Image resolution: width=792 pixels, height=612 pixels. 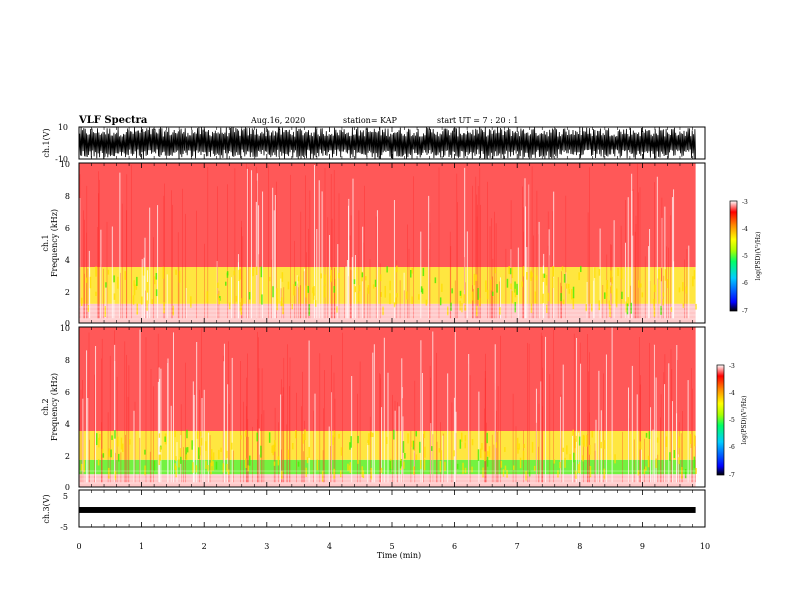 I want to click on start-time-label: start UT = 7 : 20 : 1, so click(x=477, y=120).